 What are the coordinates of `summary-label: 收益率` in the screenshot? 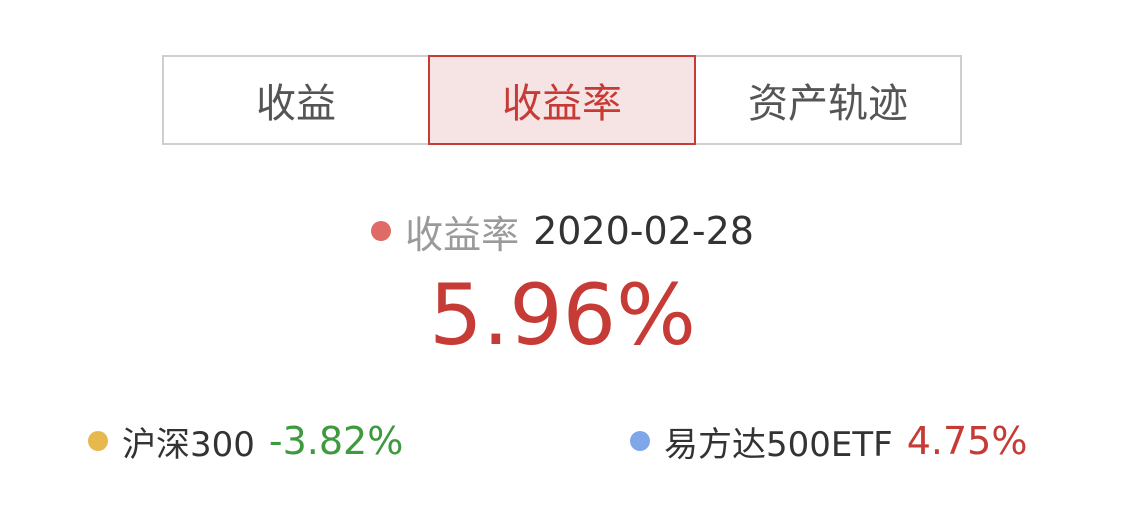 It's located at (462, 234).